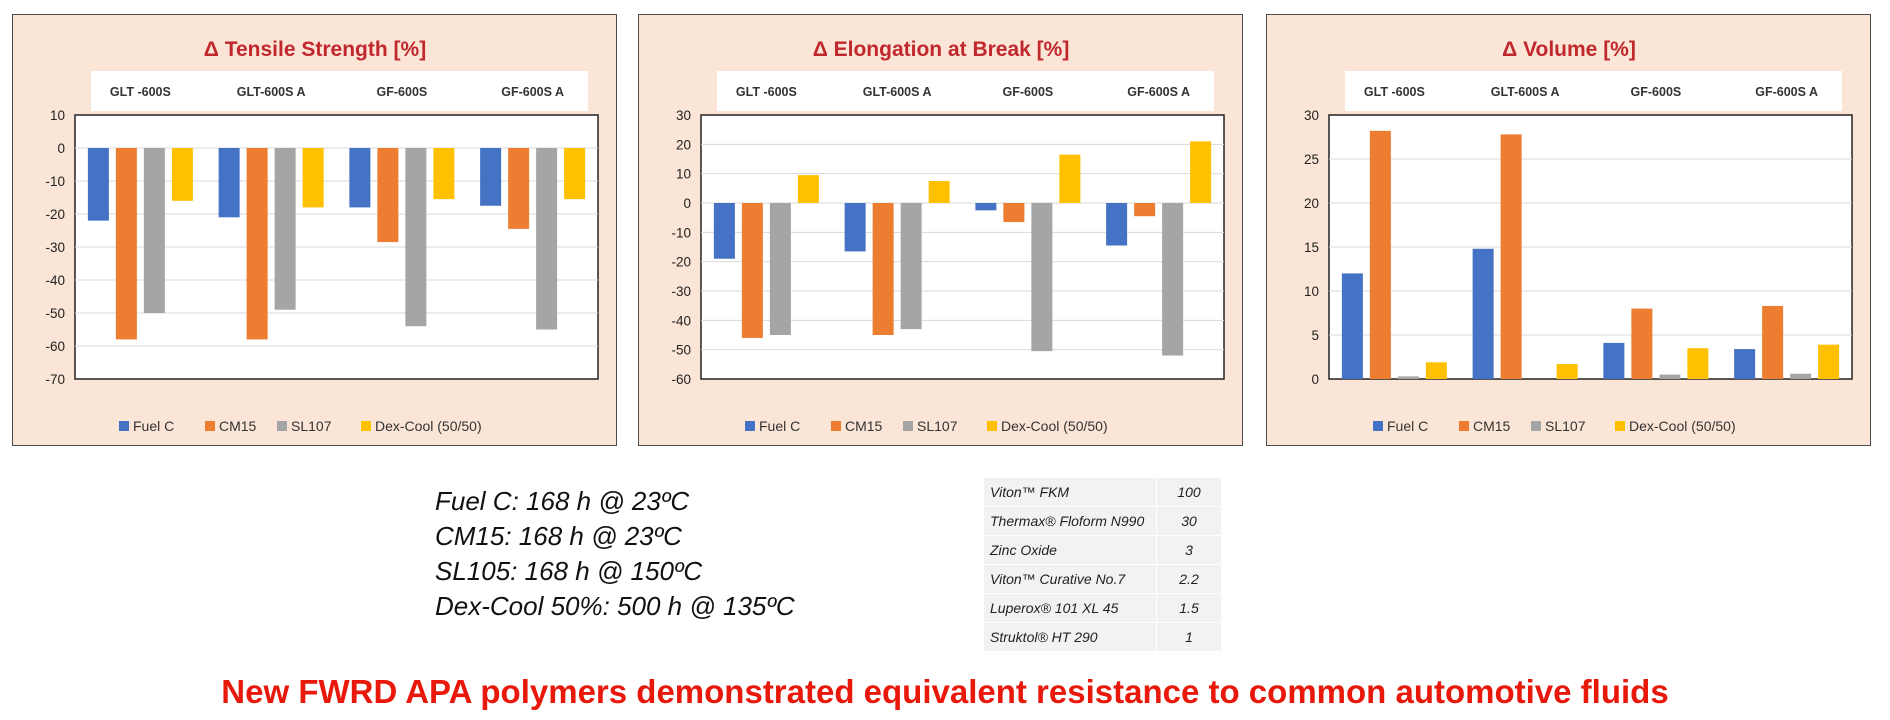 Image resolution: width=1890 pixels, height=720 pixels. I want to click on y-tick-label: -30, so click(55, 247).